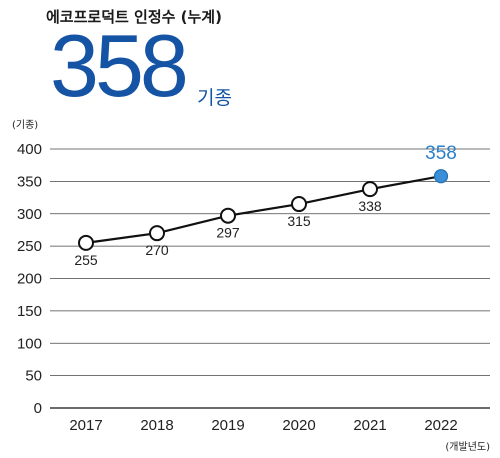 Image resolution: width=500 pixels, height=458 pixels. Describe the element at coordinates (156, 425) in the screenshot. I see `x-tick-label: 2018` at that location.